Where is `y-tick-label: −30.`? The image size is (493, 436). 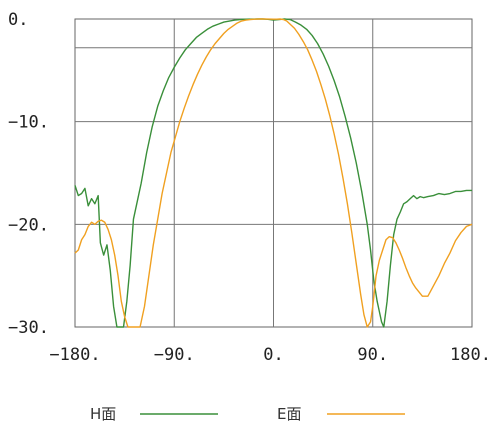
y-tick-label: −30. is located at coordinates (28, 328).